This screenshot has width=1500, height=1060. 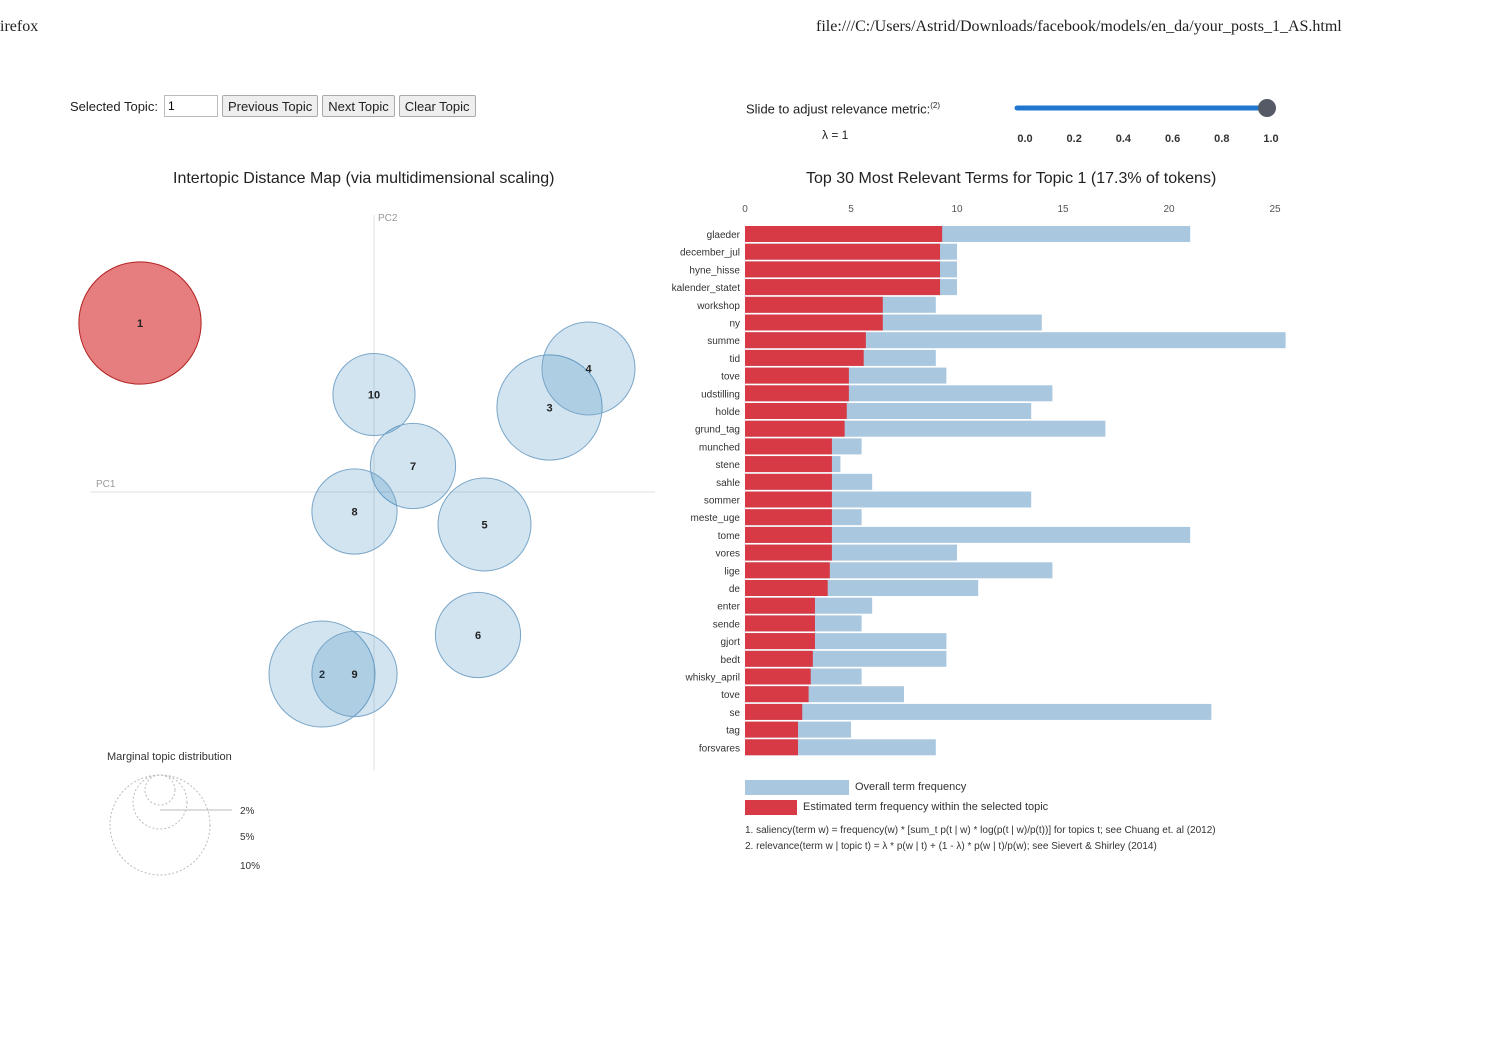 What do you see at coordinates (877, 393) in the screenshot?
I see `term-row: udstilling` at bounding box center [877, 393].